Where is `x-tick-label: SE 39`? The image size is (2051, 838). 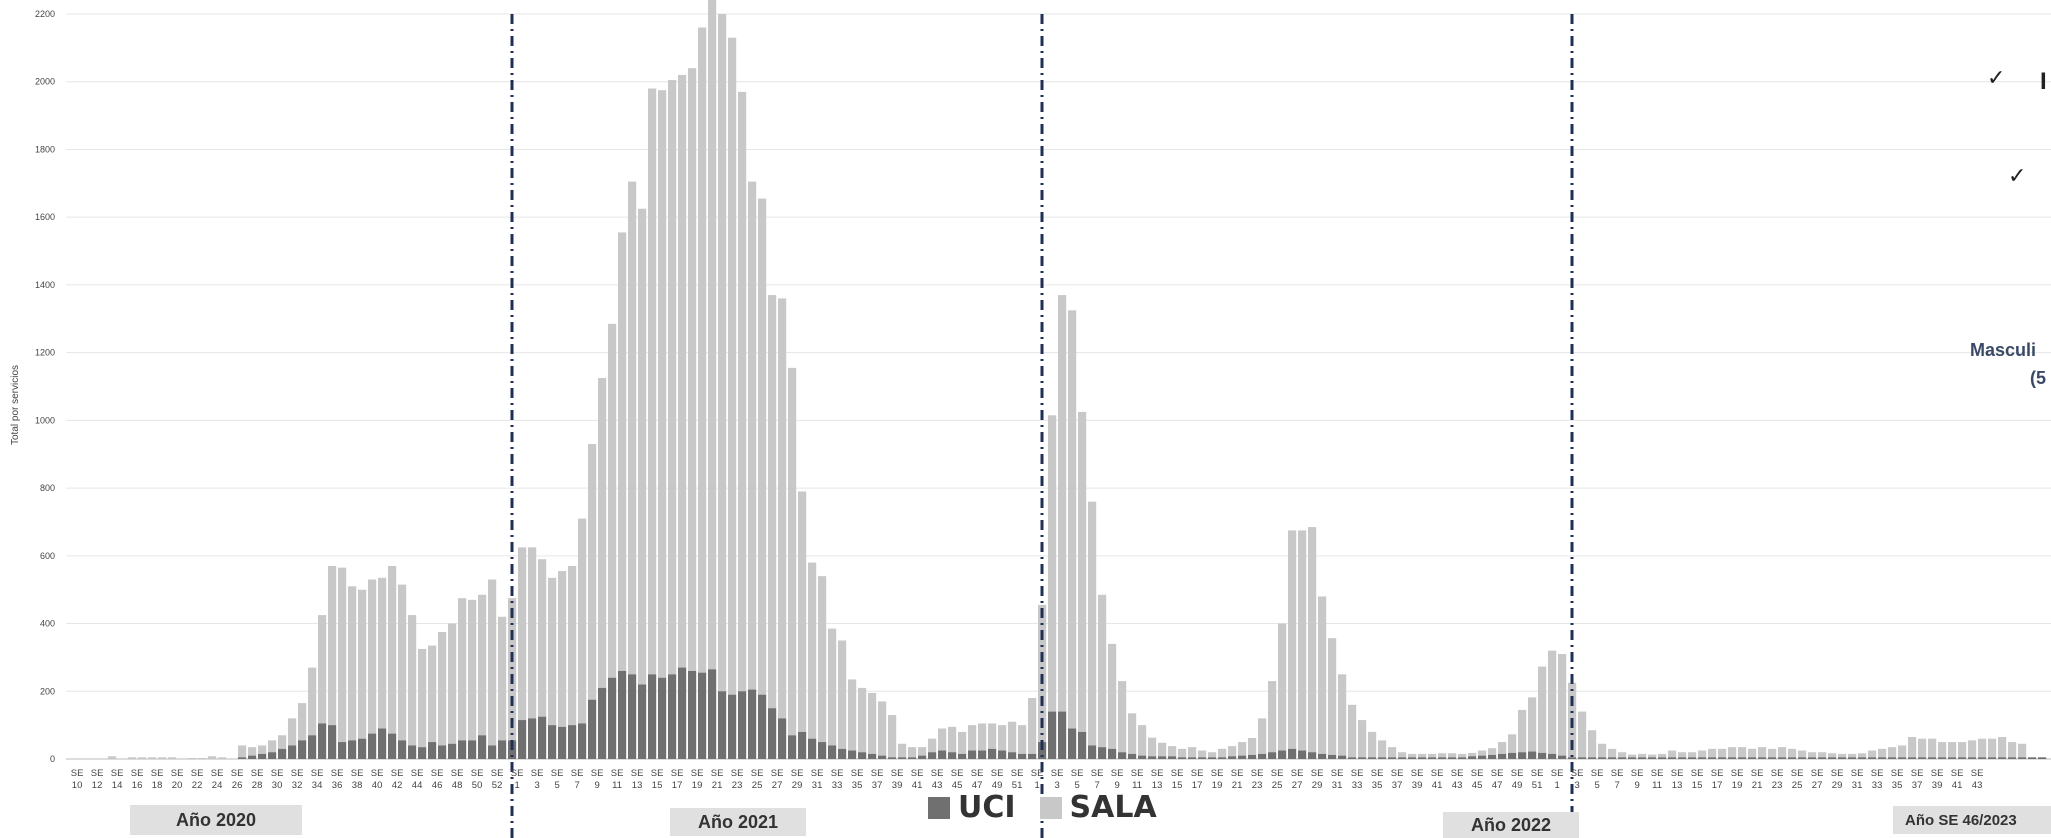
x-tick-label: SE 39 is located at coordinates (897, 779).